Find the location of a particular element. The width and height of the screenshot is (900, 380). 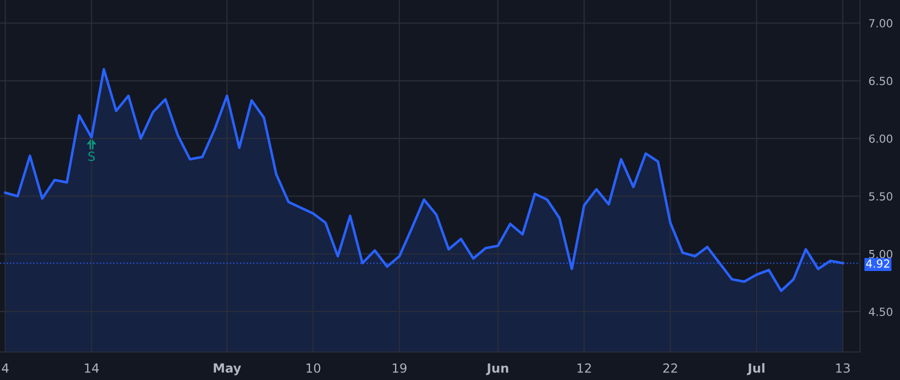

x-tick-label: 19 is located at coordinates (399, 368).